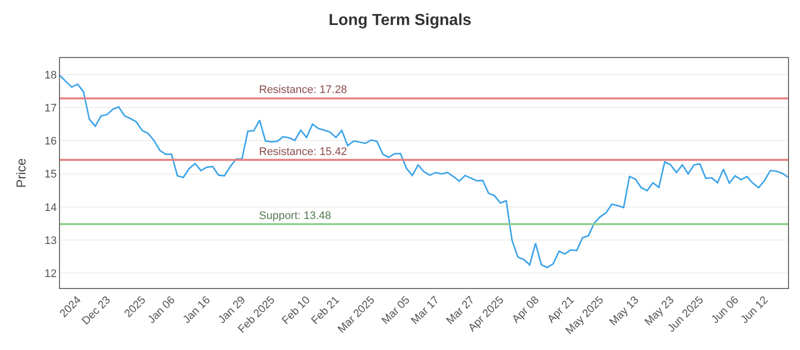  I want to click on ref-line-label: Resistance: 17.28, so click(303, 90).